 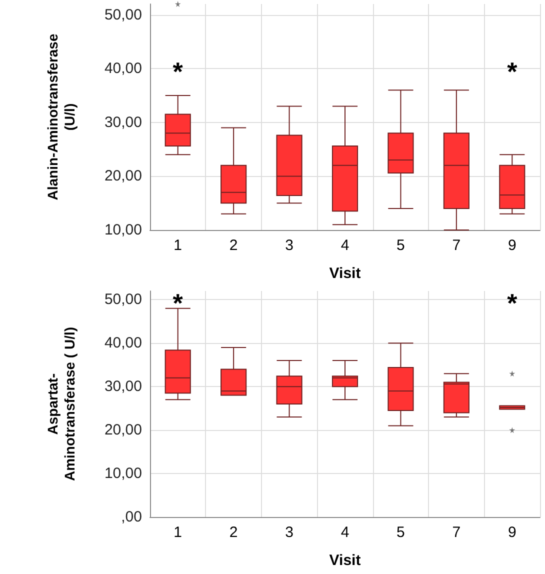 I want to click on y-axis-title: Aspartat- Aminotransferase ( U/l), so click(x=61, y=404).